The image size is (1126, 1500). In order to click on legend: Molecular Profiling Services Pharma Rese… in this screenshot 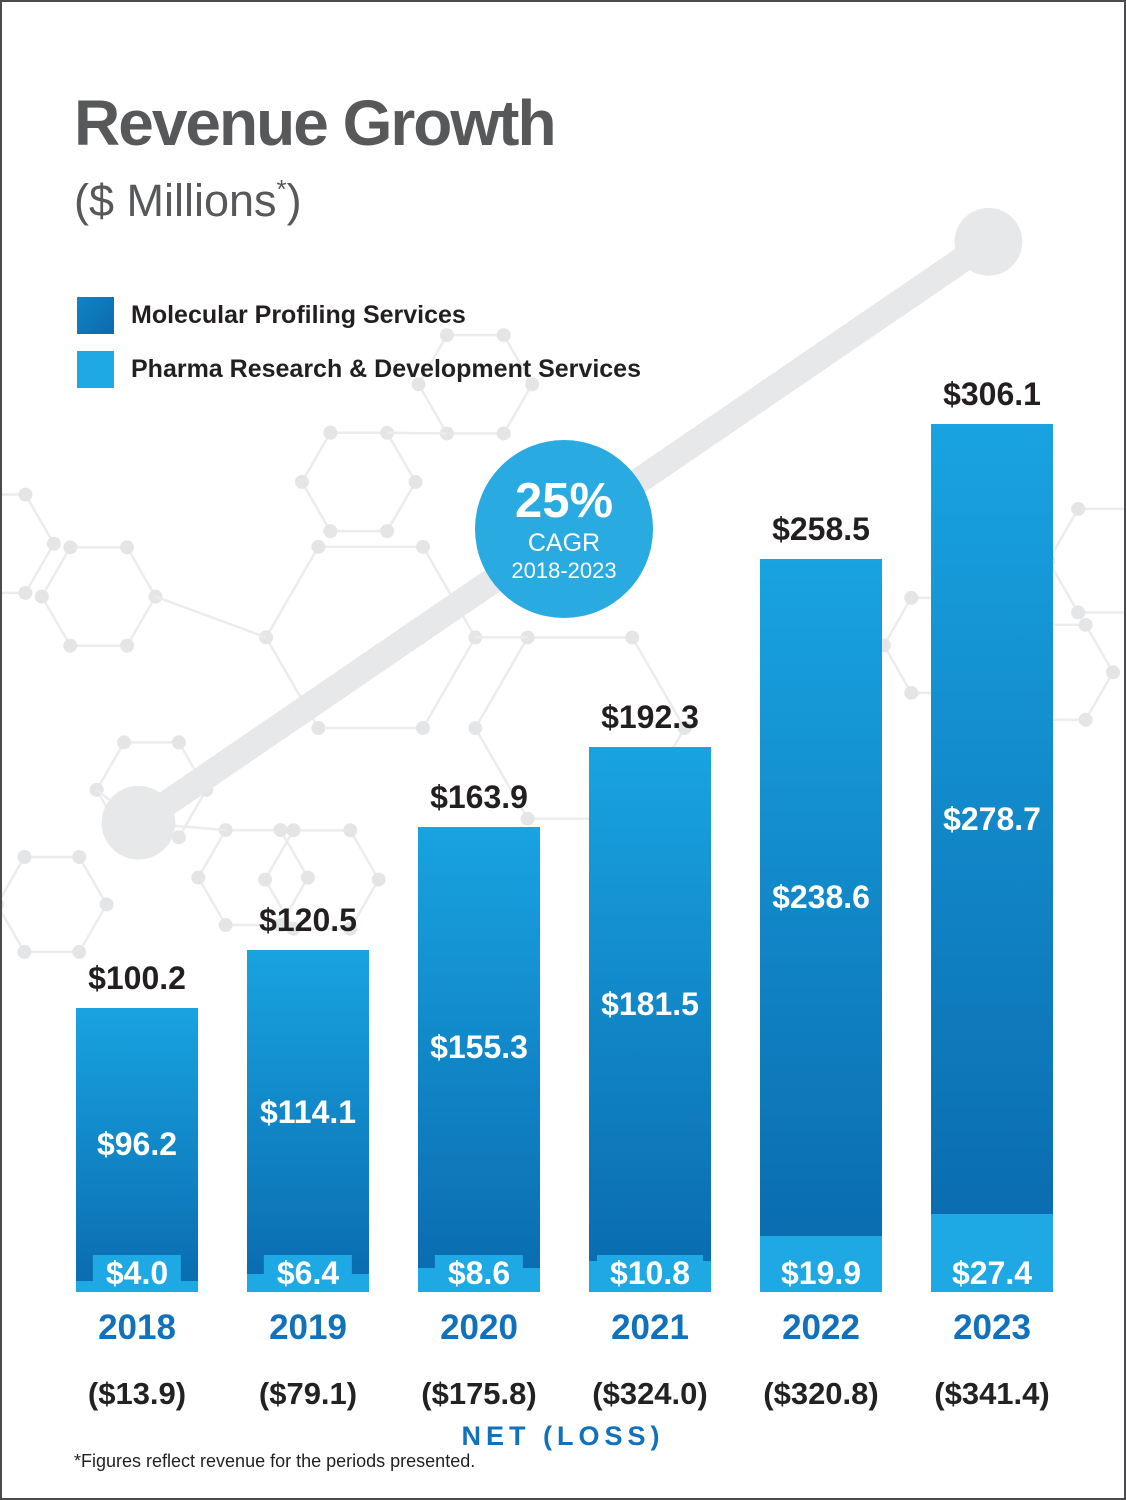, I will do `click(359, 351)`.